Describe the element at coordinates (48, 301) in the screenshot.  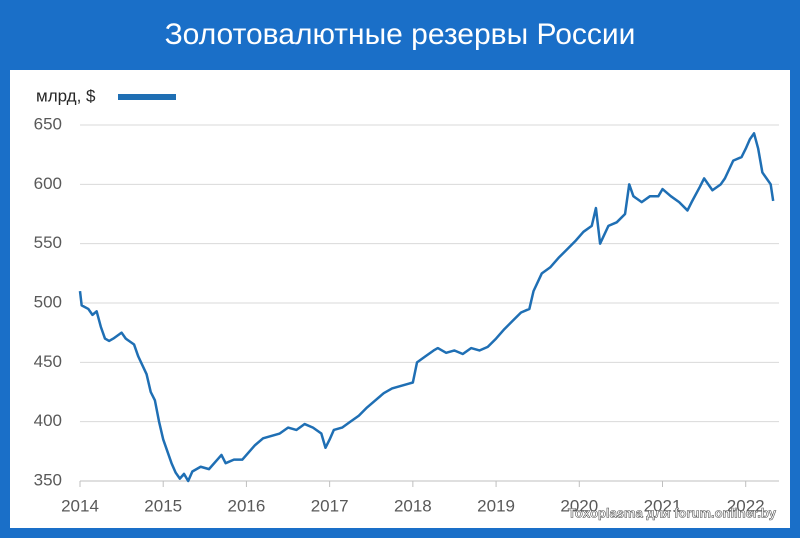
I see `y-tick-label: 500` at that location.